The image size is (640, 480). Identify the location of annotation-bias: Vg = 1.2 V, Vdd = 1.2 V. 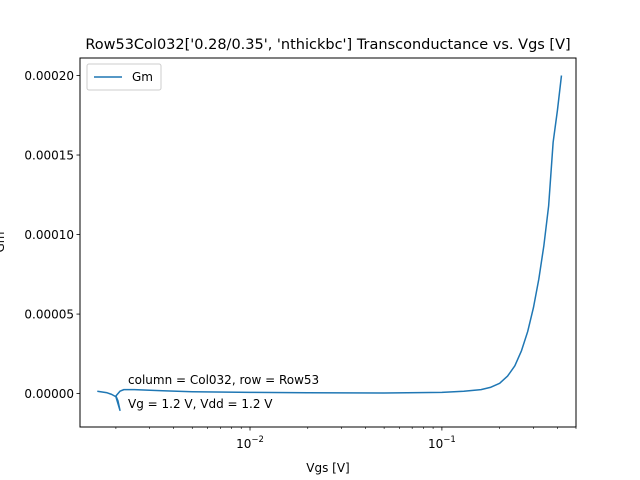
(200, 404).